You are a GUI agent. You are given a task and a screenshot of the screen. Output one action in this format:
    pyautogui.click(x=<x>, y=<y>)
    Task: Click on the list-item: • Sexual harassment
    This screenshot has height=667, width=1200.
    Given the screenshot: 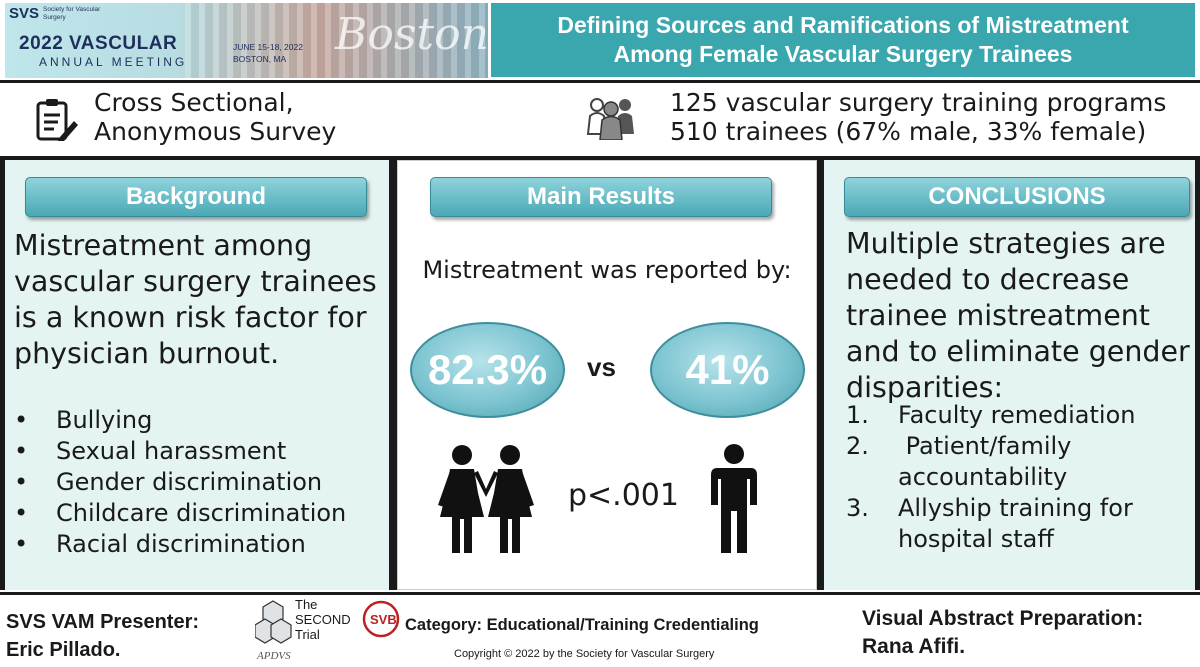 What is the action you would take?
    pyautogui.click(x=199, y=451)
    